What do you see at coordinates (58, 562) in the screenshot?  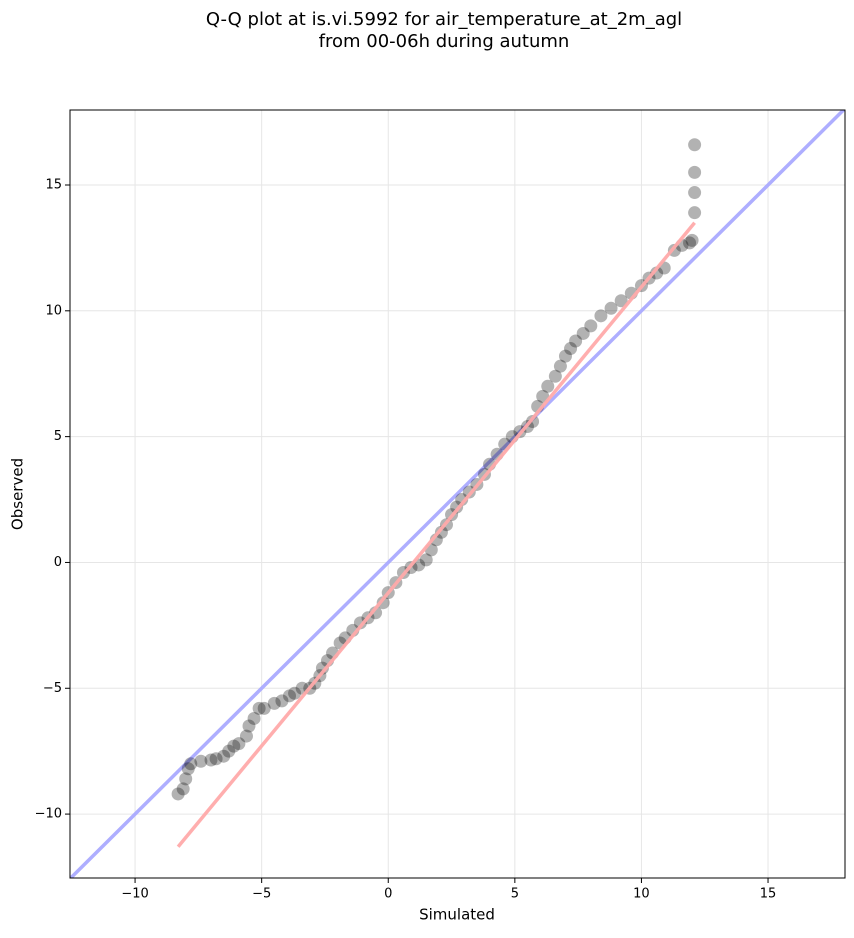 I see `y-tick-label: 0` at bounding box center [58, 562].